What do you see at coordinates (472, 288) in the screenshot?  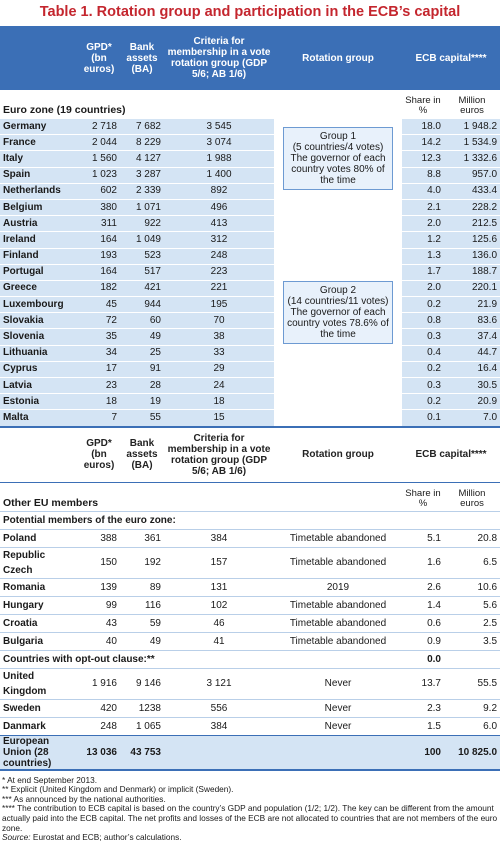 I see `million: 220.1` at bounding box center [472, 288].